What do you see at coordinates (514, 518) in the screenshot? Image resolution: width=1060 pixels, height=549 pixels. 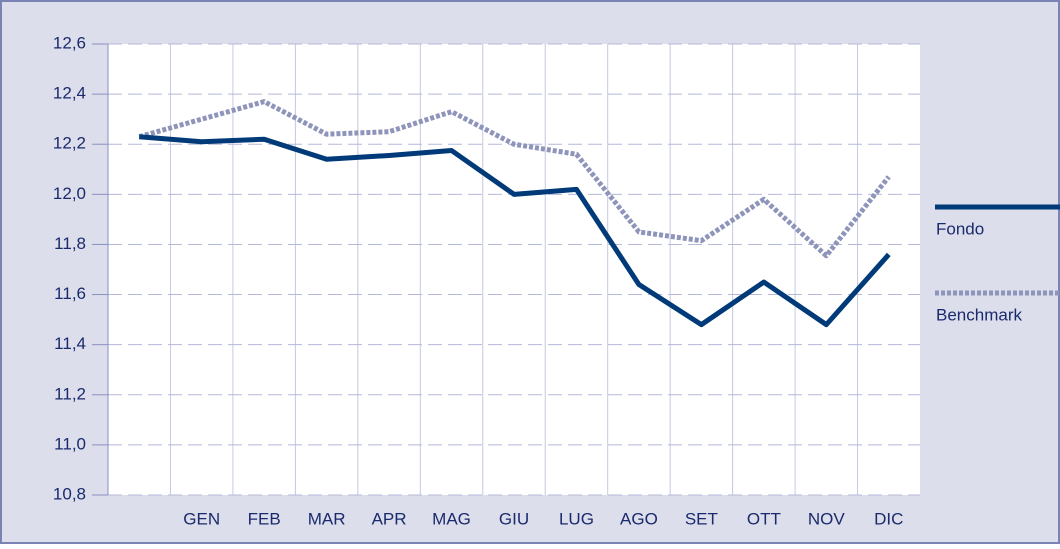 I see `x-tick-label: GIU` at bounding box center [514, 518].